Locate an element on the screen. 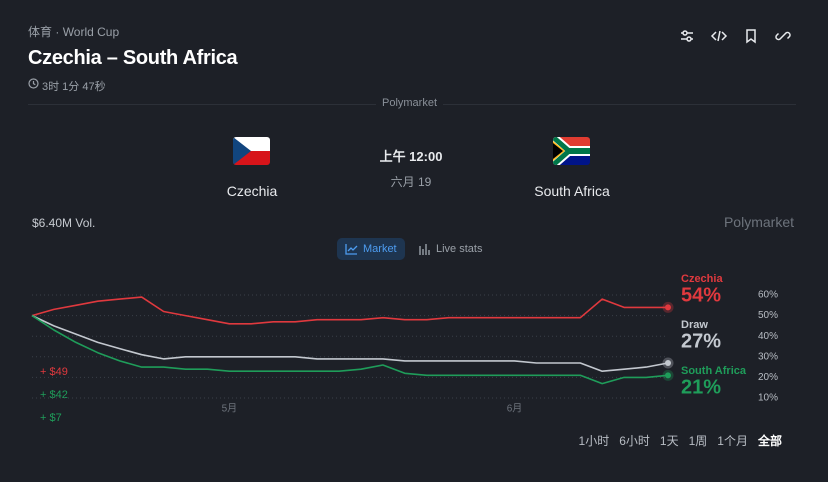 This screenshot has width=828, height=482. flag-czechia is located at coordinates (251, 151).